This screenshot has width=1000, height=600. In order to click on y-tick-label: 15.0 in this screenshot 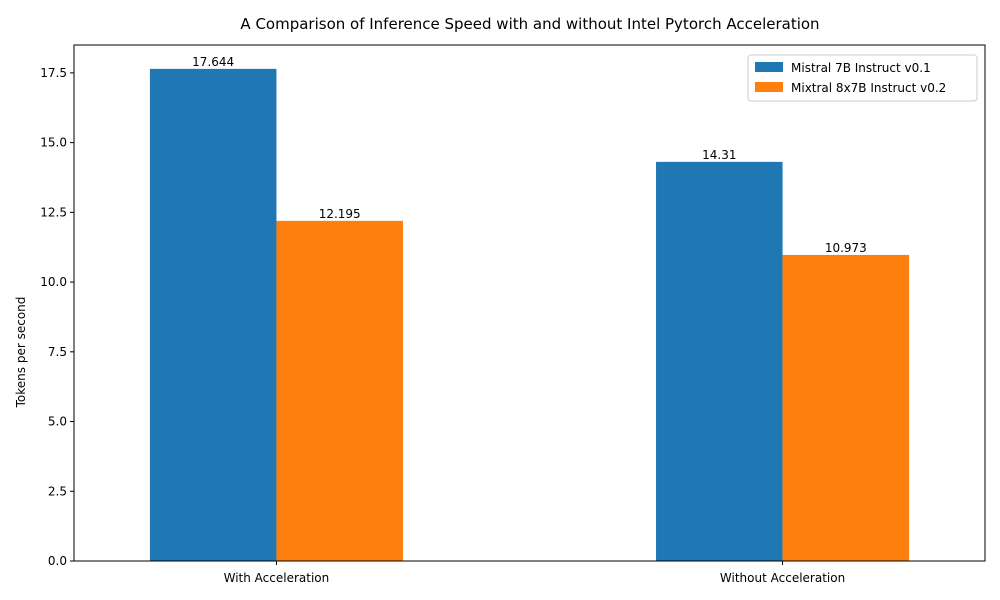, I will do `click(53, 143)`.